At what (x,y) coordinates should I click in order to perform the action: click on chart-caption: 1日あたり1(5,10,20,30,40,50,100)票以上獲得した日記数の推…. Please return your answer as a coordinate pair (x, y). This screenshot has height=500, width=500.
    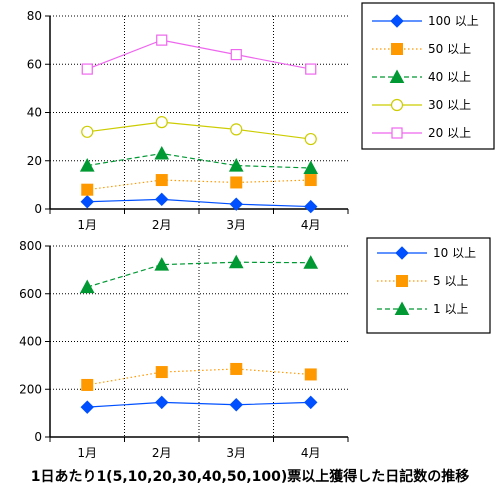
    Looking at the image, I should click on (250, 477).